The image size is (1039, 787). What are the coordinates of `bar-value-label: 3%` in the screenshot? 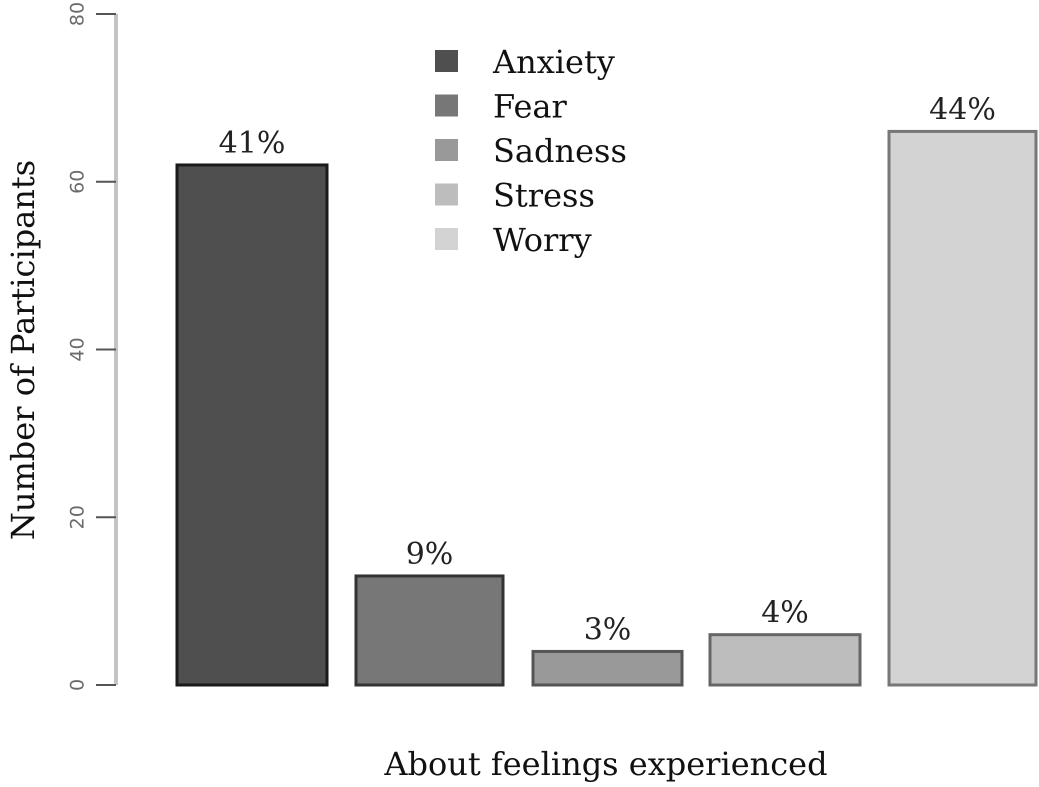 It's located at (608, 629).